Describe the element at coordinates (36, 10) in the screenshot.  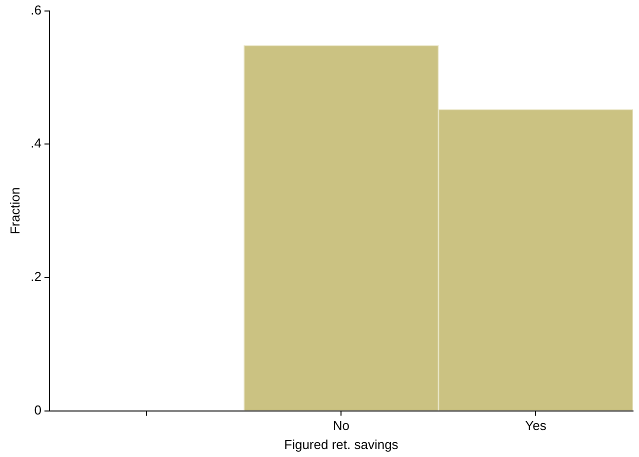
I see `y-tick-label: .6` at that location.